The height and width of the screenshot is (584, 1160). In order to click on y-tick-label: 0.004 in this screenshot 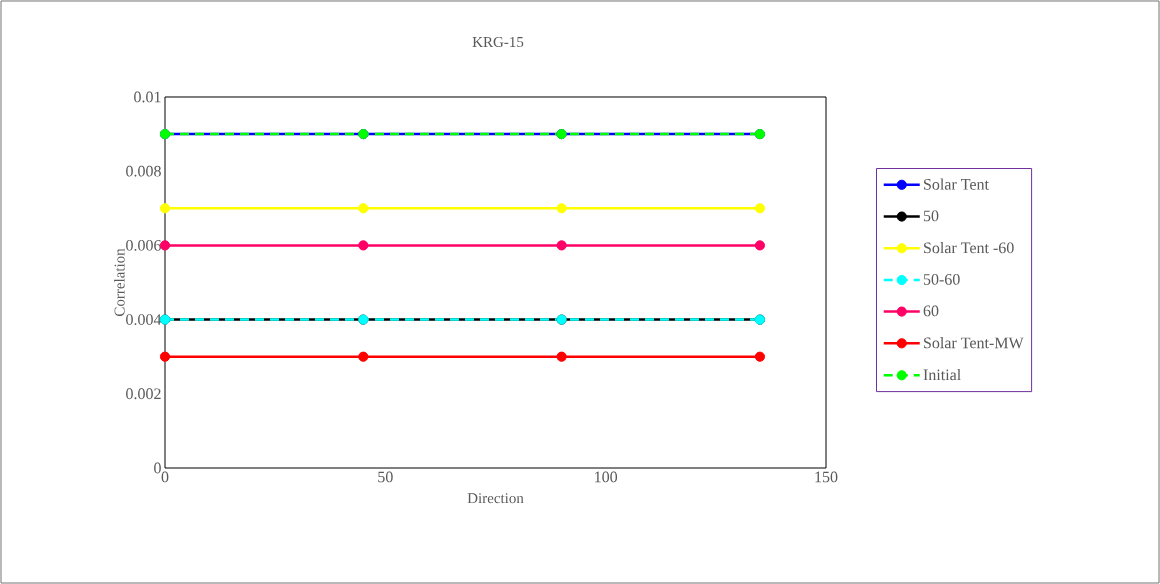, I will do `click(144, 320)`.